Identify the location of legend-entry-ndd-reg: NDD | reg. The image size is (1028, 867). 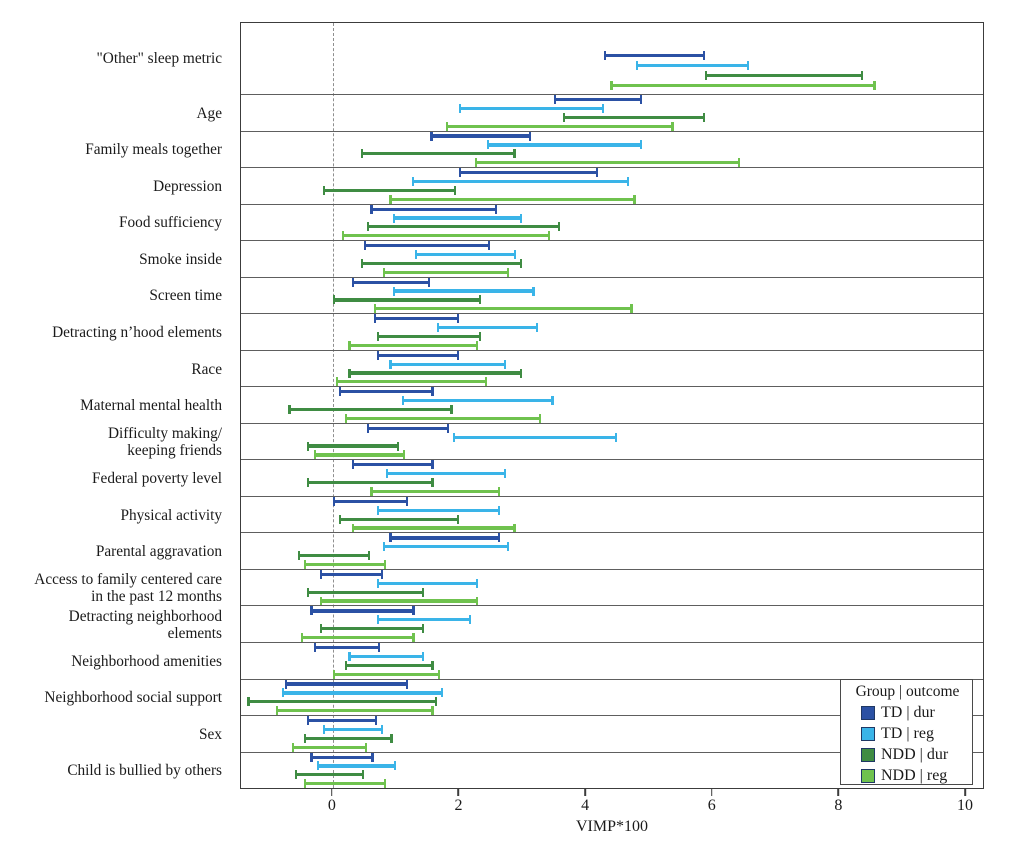
(914, 775).